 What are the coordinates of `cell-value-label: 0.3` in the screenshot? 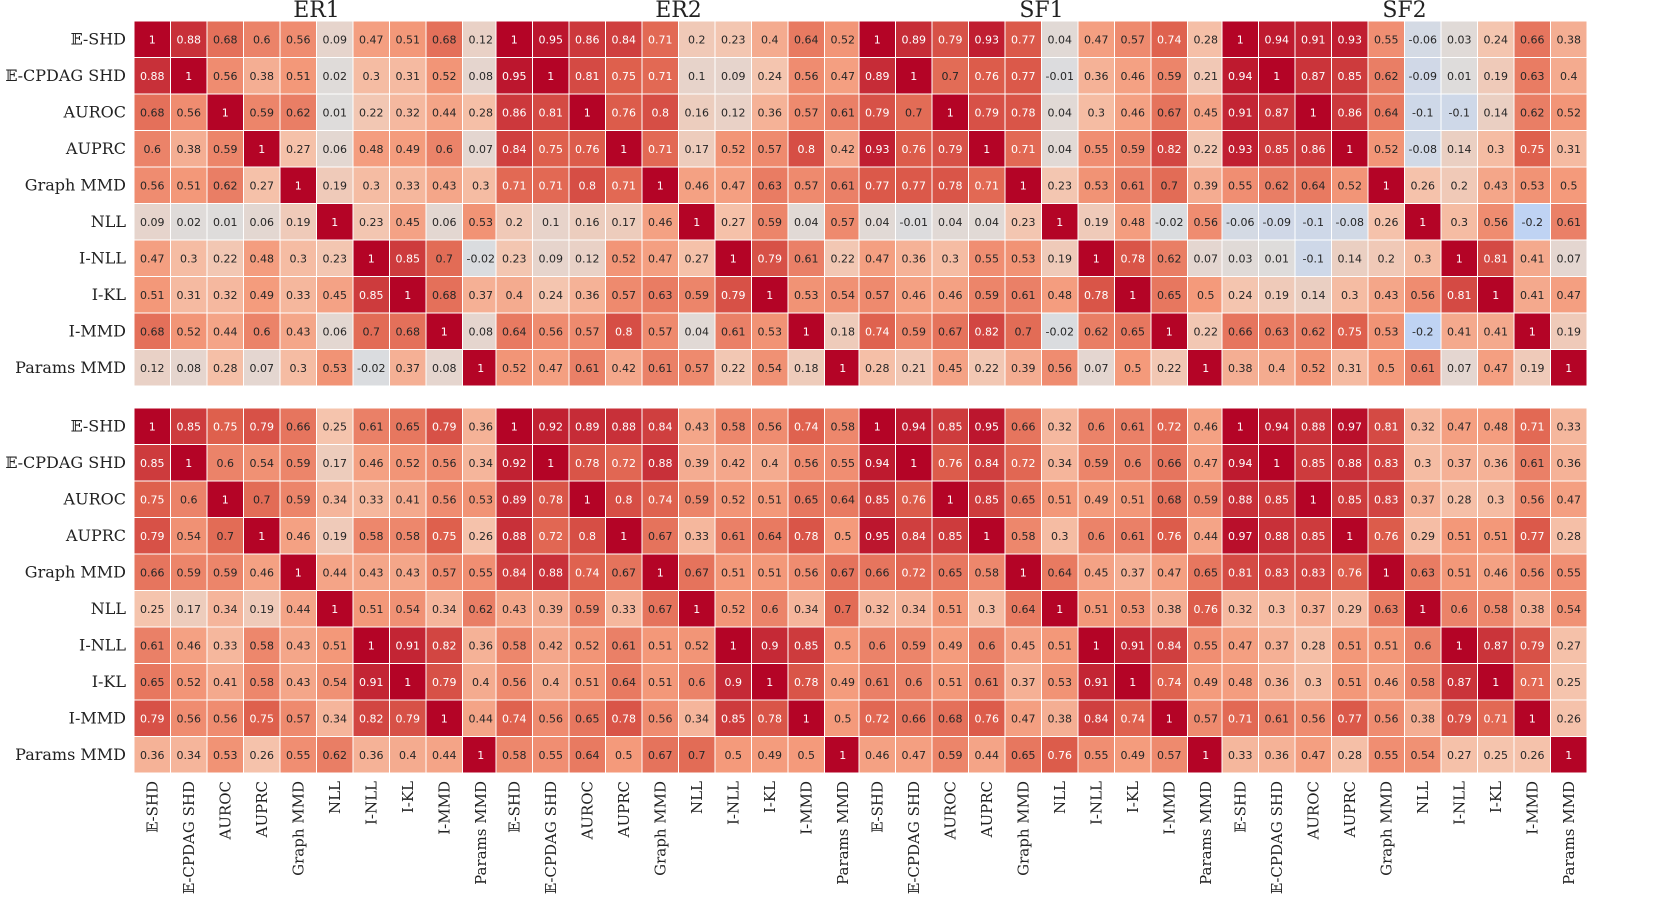 It's located at (951, 258).